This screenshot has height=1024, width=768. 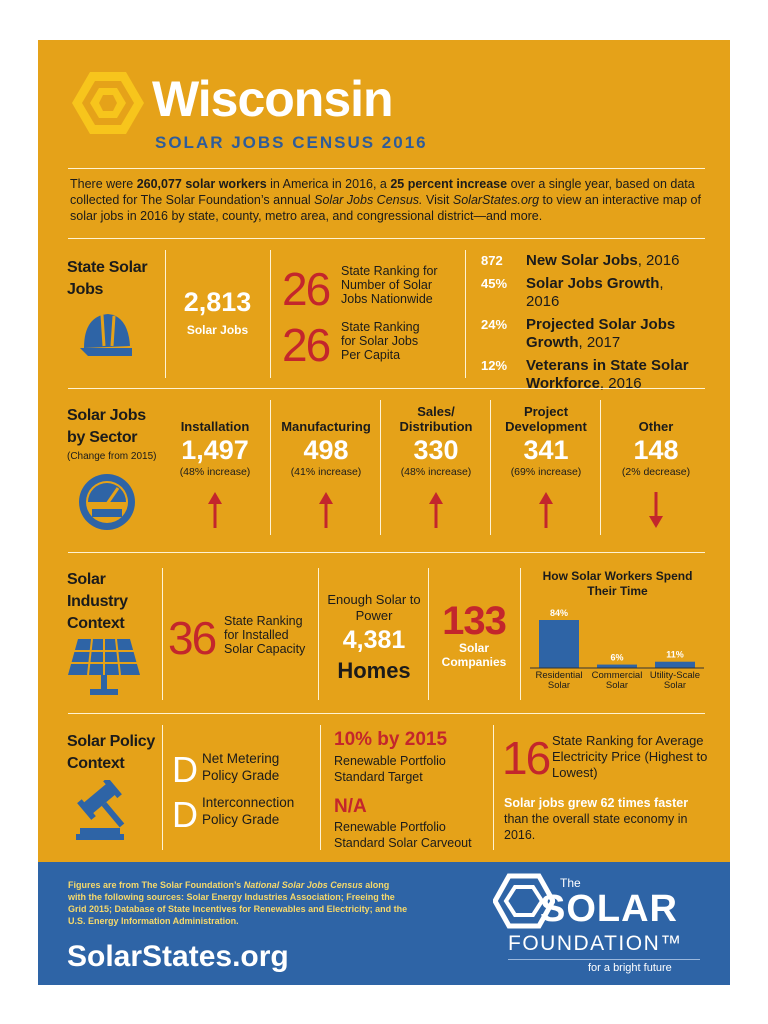 I want to click on hardhat-icon, so click(x=106, y=335).